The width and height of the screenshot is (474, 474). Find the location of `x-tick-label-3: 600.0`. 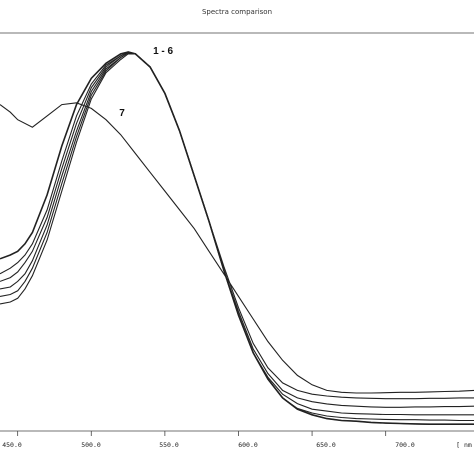

x-tick-label-3: 600.0 is located at coordinates (248, 445).